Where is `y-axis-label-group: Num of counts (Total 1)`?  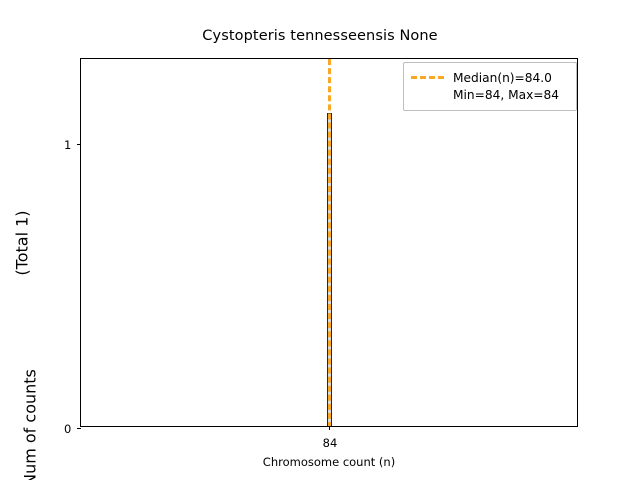
y-axis-label-group: Num of counts (Total 1) is located at coordinates (23, 269).